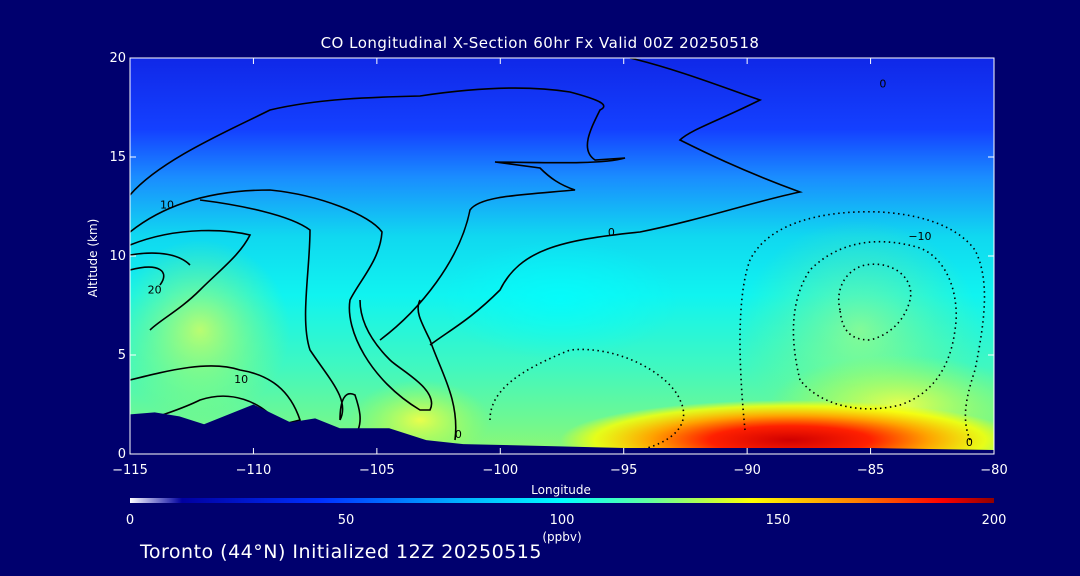 This screenshot has width=1080, height=576. Describe the element at coordinates (870, 470) in the screenshot. I see `x-tick-label: −85` at that location.